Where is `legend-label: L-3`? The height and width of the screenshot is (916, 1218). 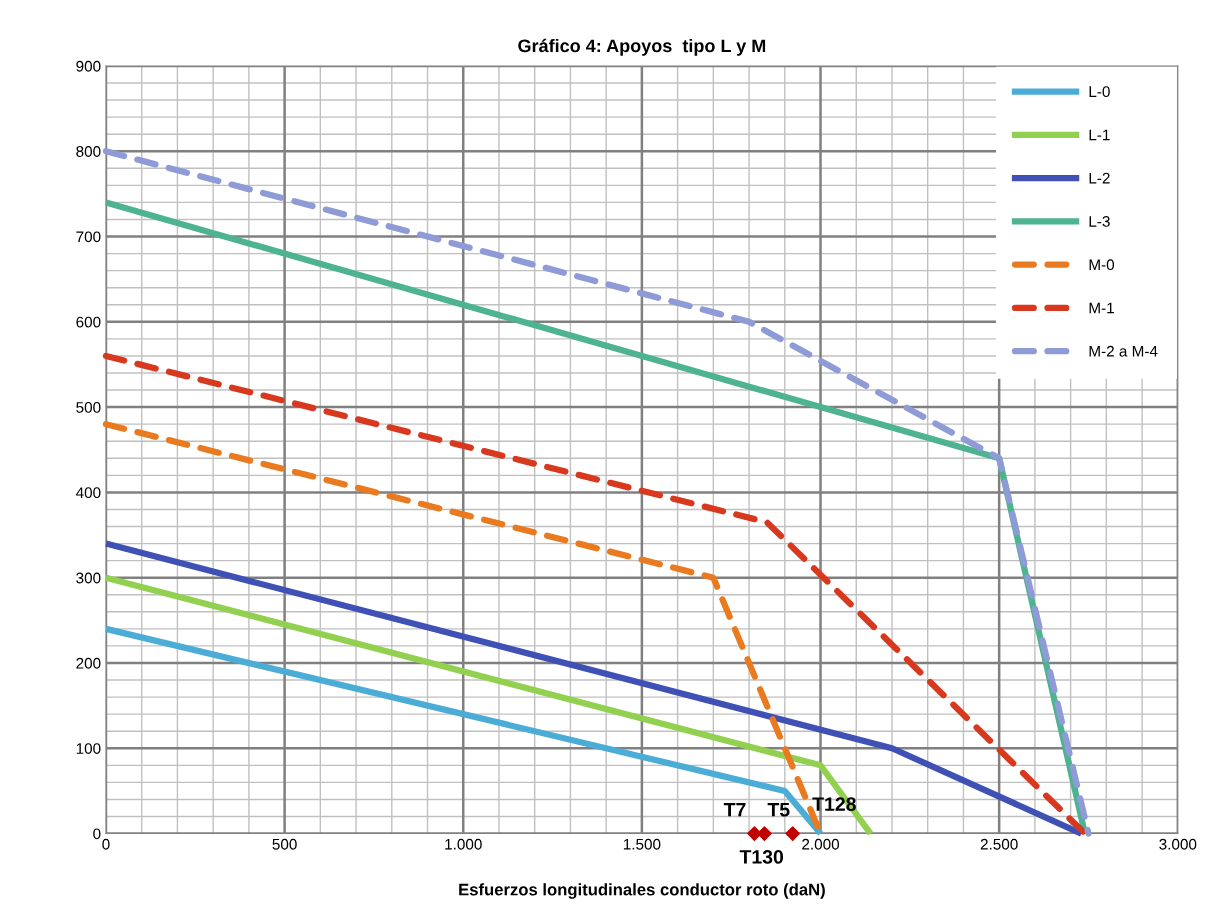
legend-label: L-3 is located at coordinates (1099, 221).